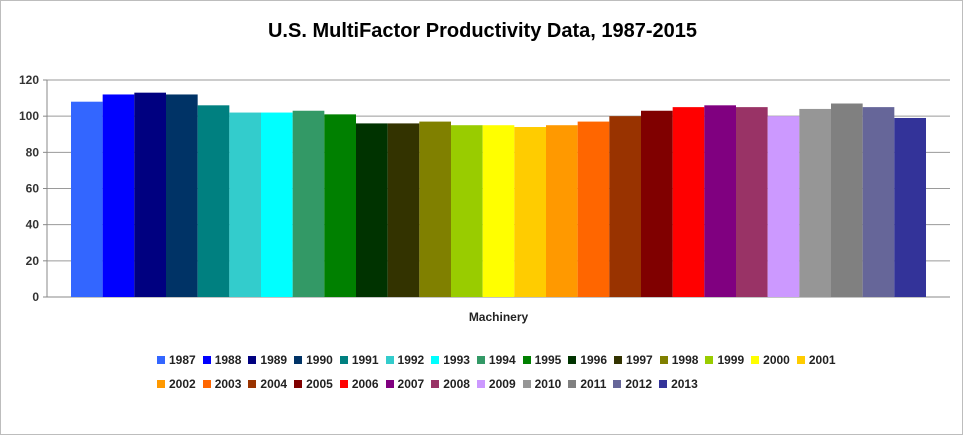 The image size is (965, 437). Describe the element at coordinates (150, 195) in the screenshot. I see `bar-1989` at that location.